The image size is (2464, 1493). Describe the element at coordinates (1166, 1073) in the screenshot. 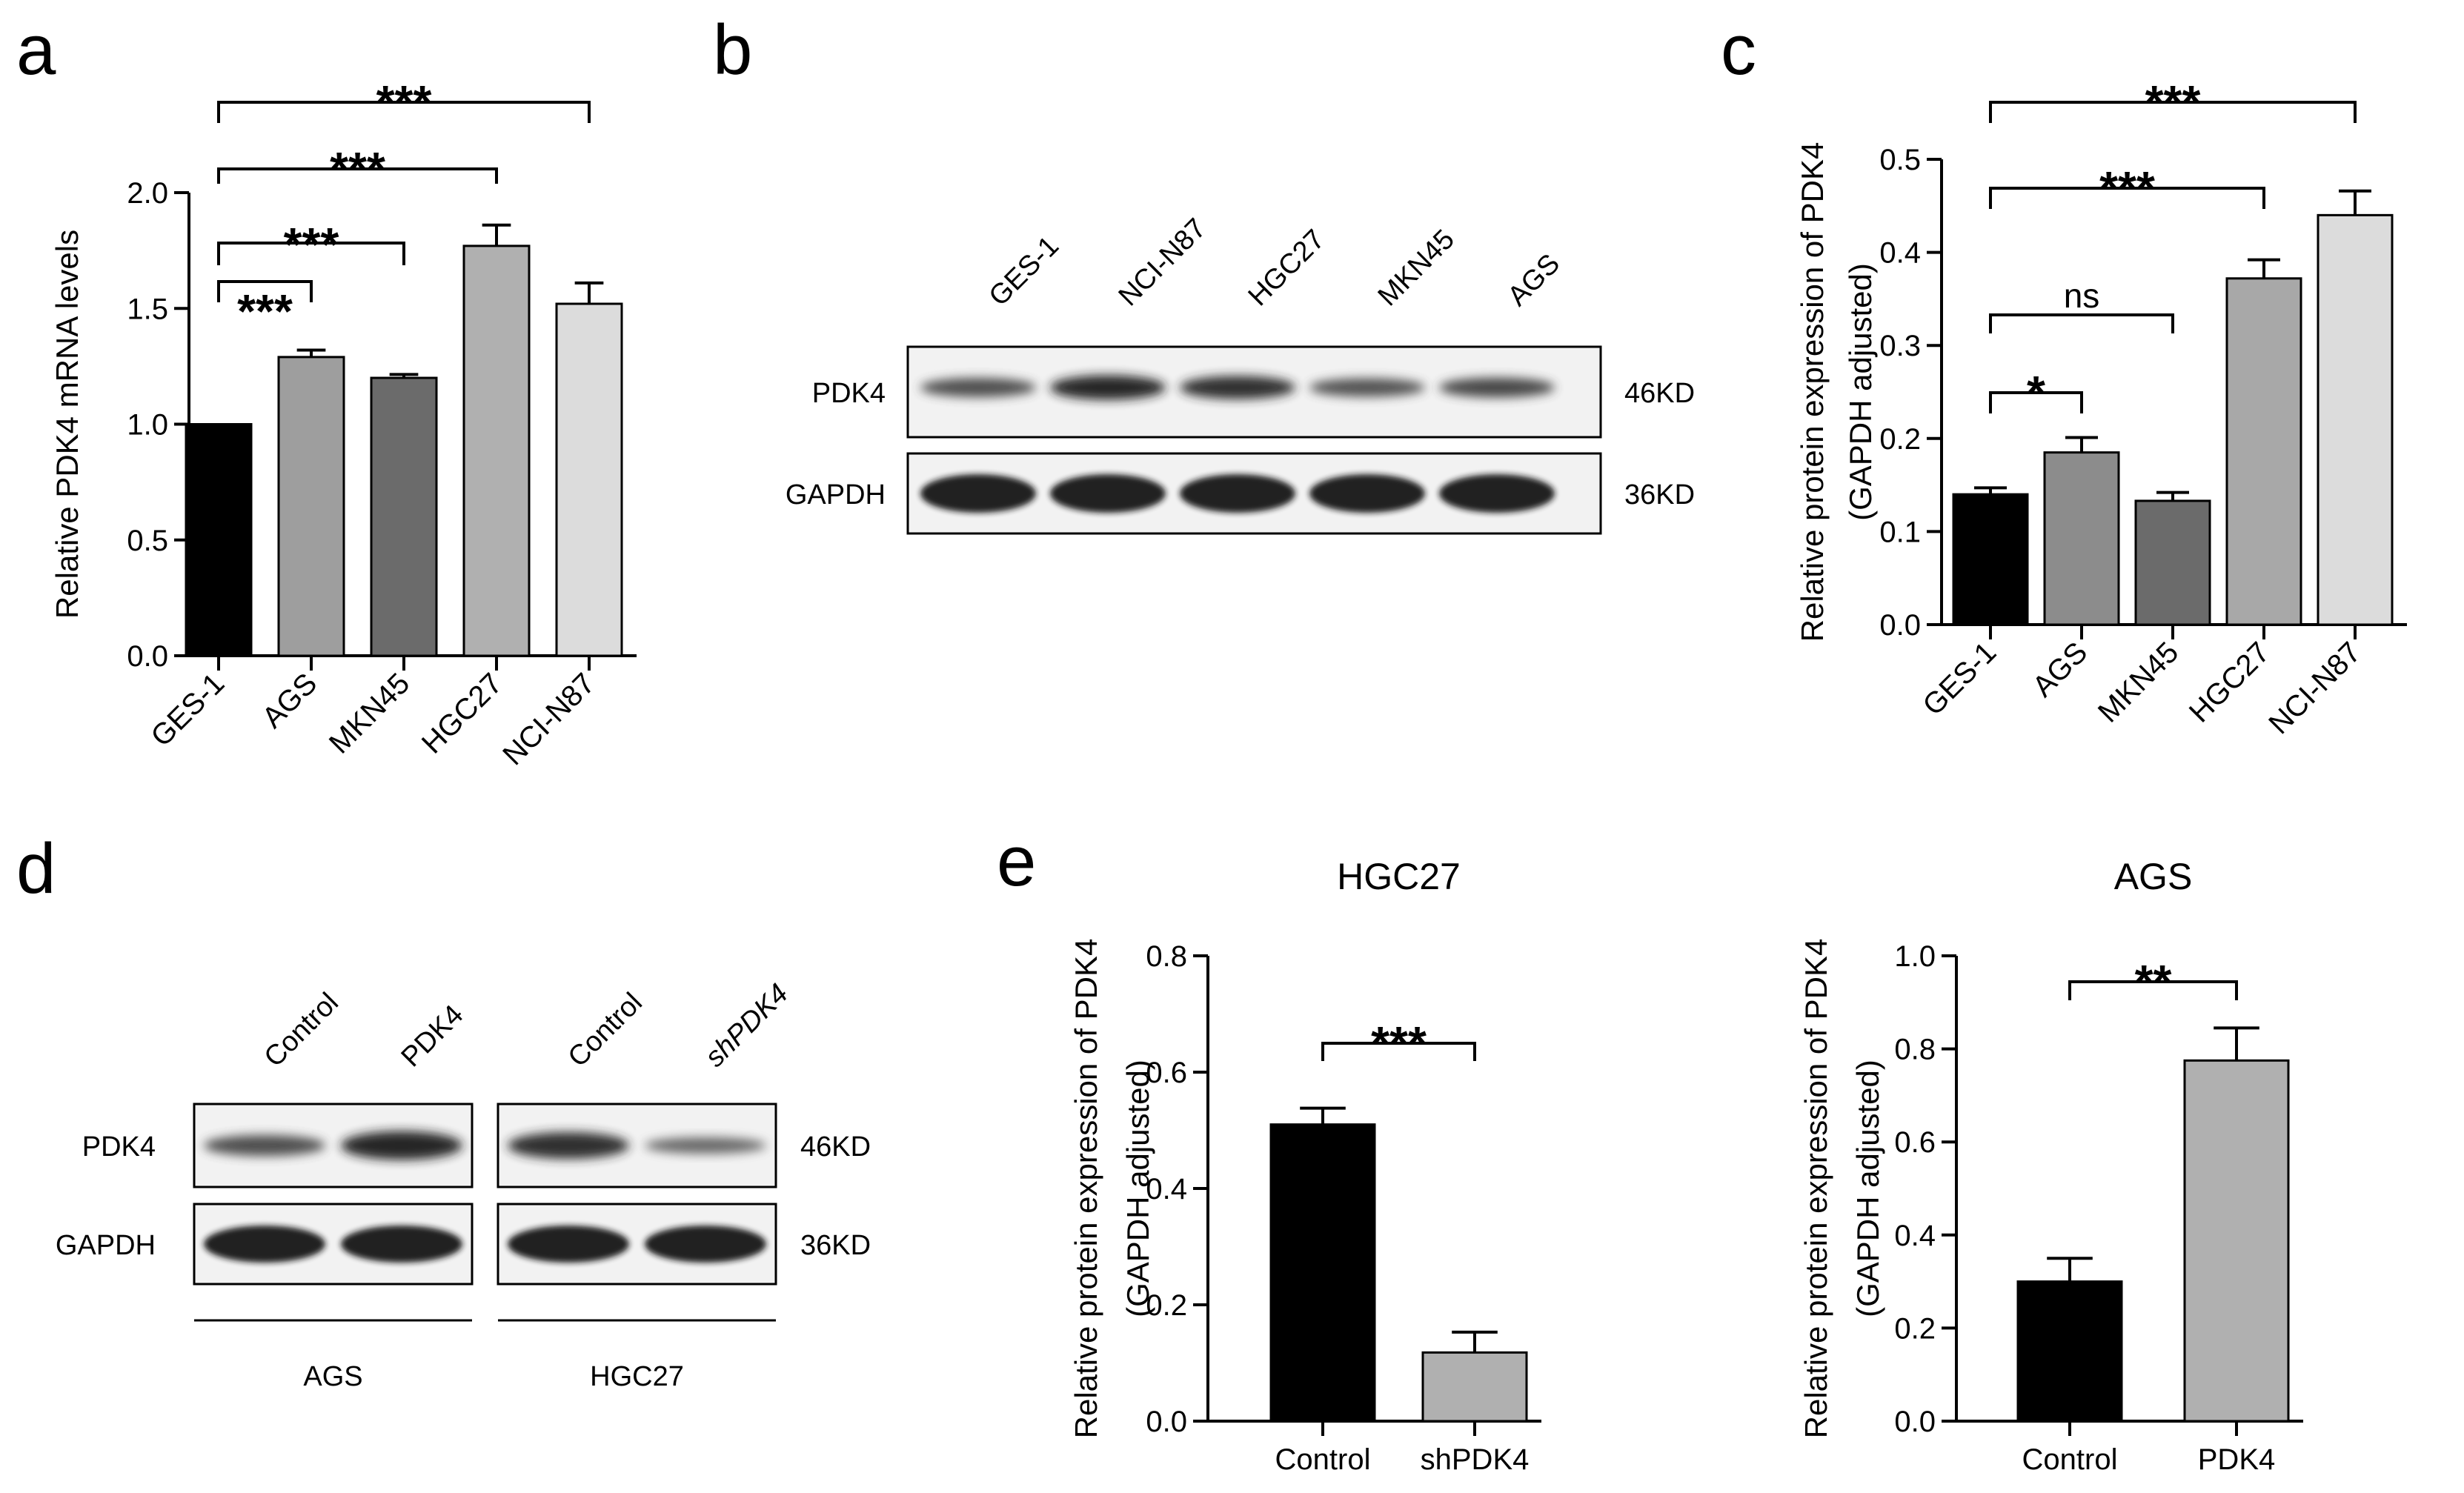

I see `y-tick-label: 0.6` at that location.